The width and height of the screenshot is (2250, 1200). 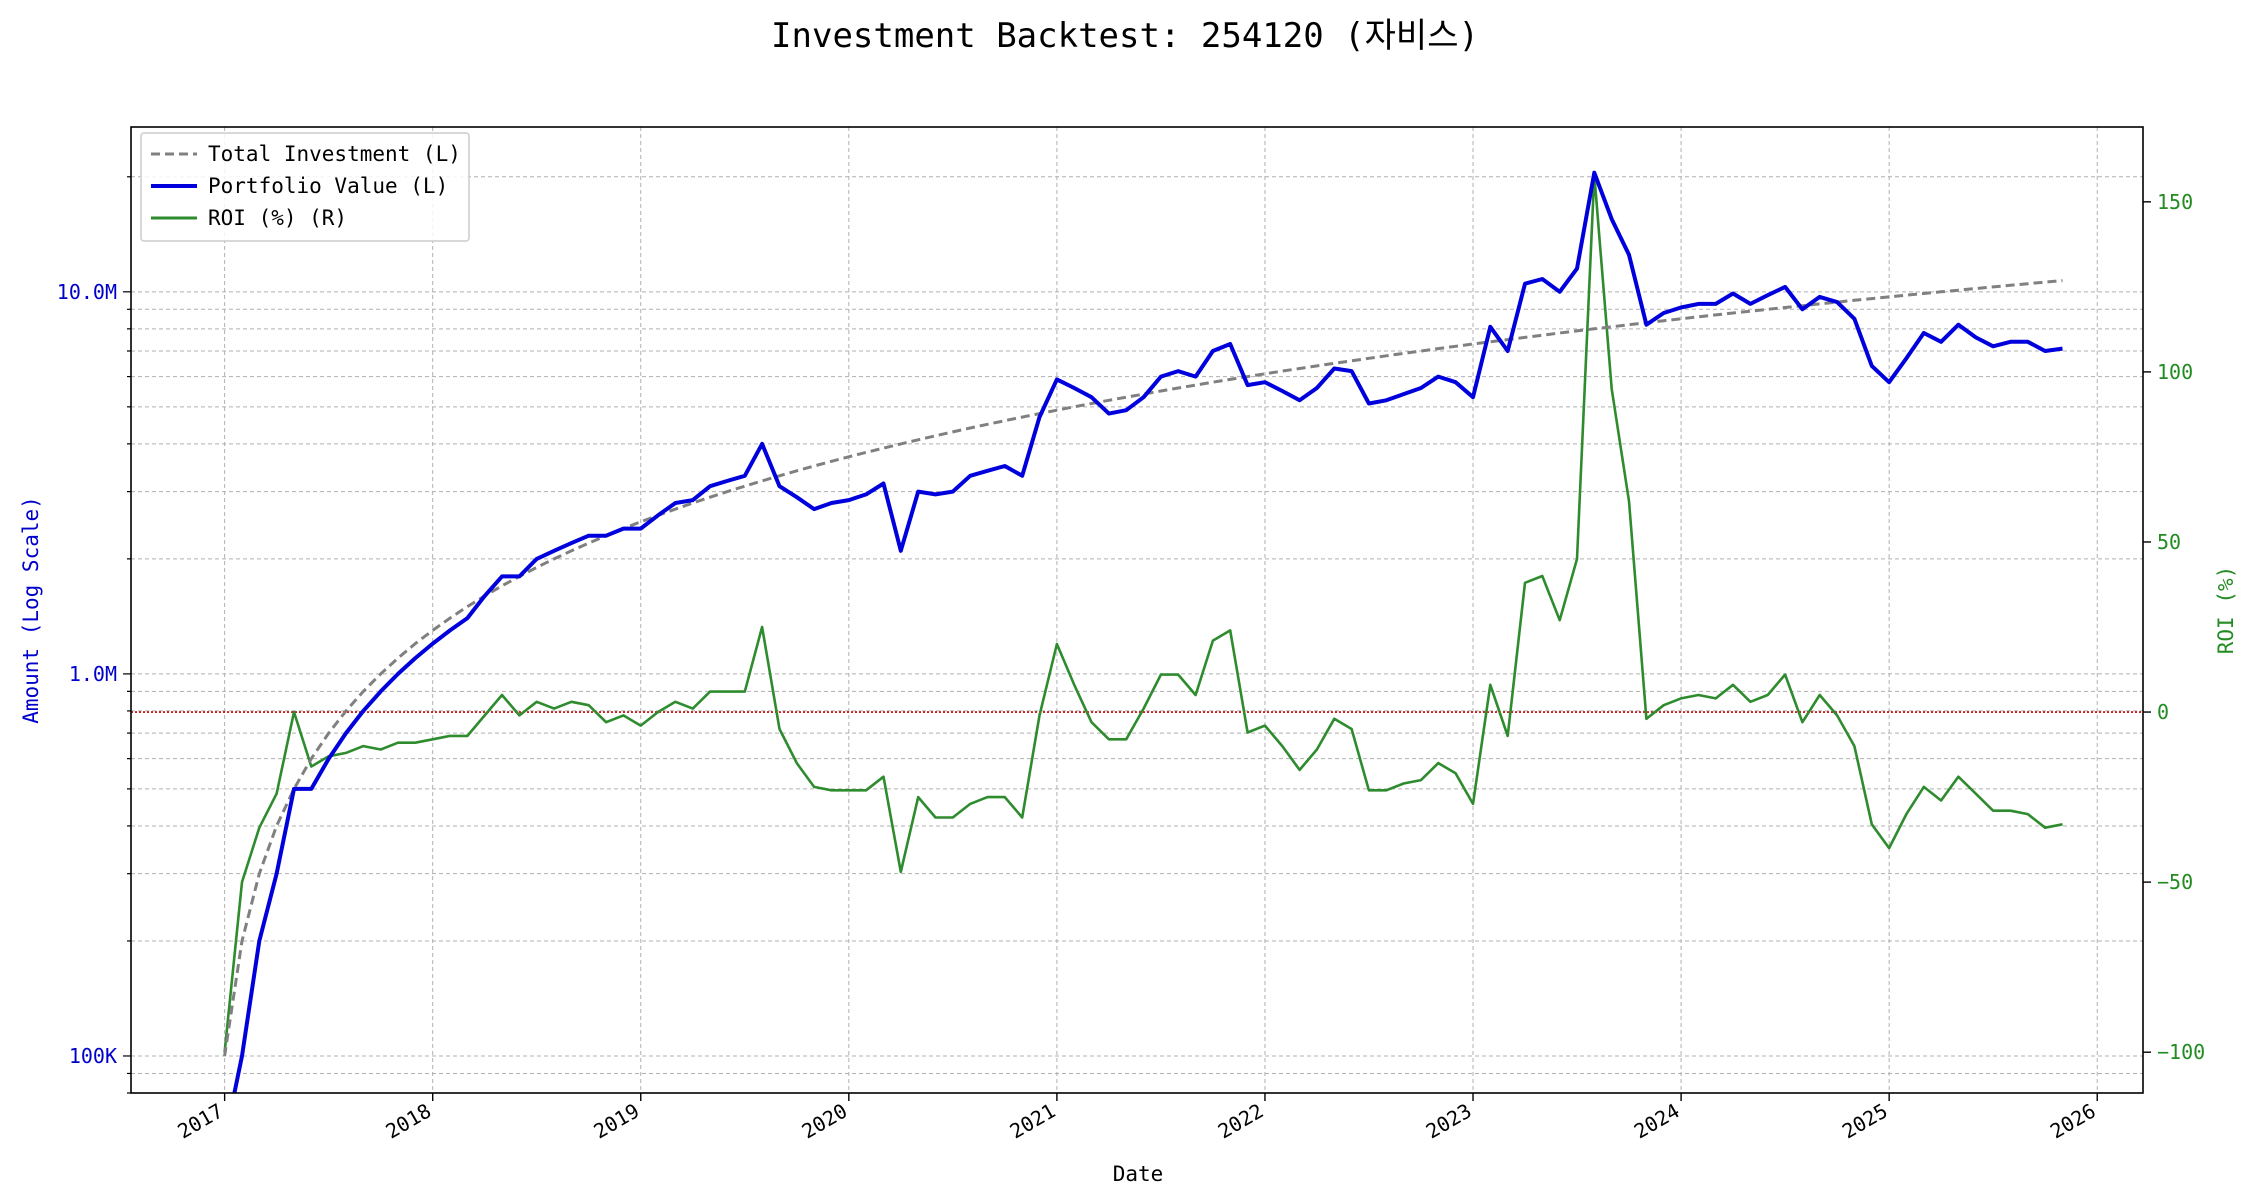 What do you see at coordinates (2169, 542) in the screenshot?
I see `right-tick-label: 50` at bounding box center [2169, 542].